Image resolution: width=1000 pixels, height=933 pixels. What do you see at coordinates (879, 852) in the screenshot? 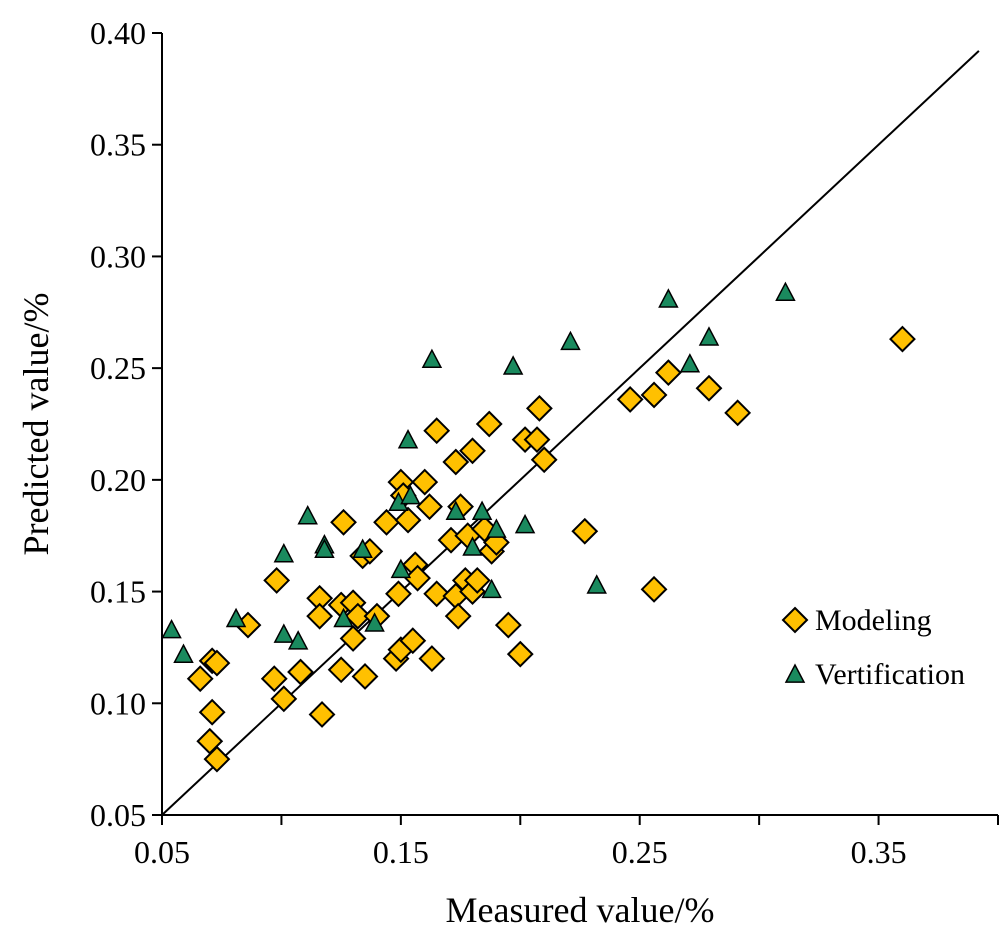
I see `x-tick-label: 0.35` at bounding box center [879, 852].